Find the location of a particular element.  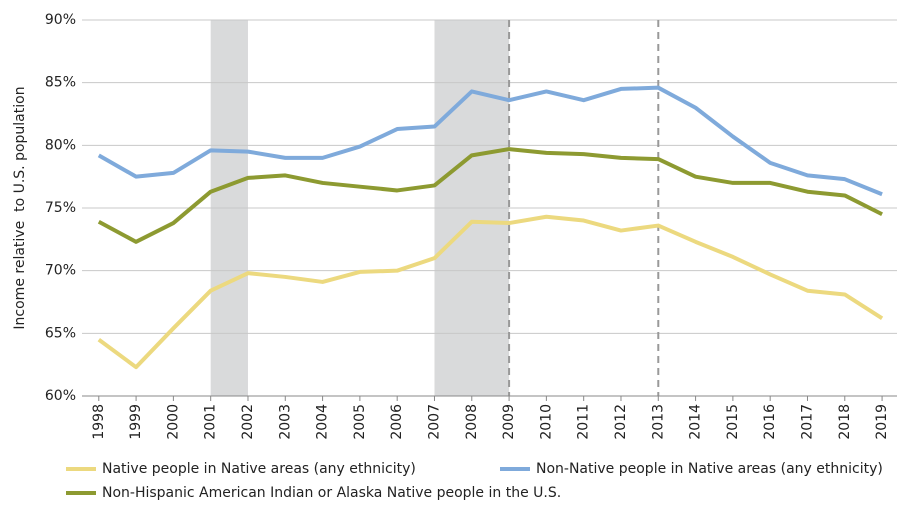

x-tick-label: 2000 is located at coordinates (173, 422).